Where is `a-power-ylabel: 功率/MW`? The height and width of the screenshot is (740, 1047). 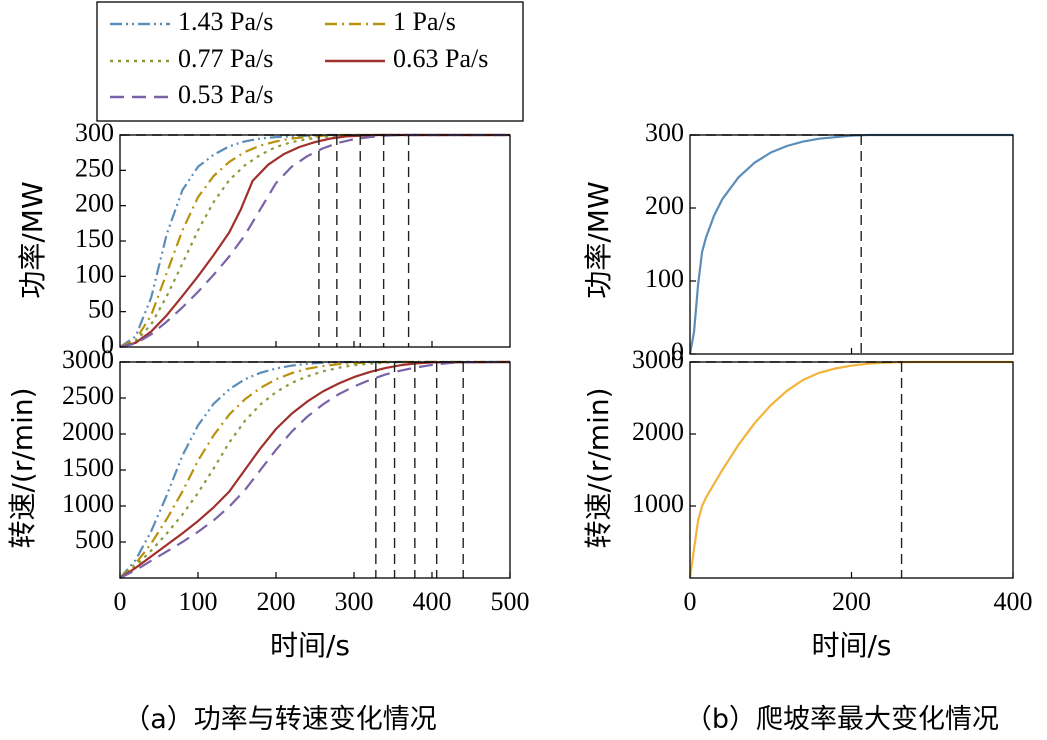
a-power-ylabel: 功率/MW is located at coordinates (32, 239).